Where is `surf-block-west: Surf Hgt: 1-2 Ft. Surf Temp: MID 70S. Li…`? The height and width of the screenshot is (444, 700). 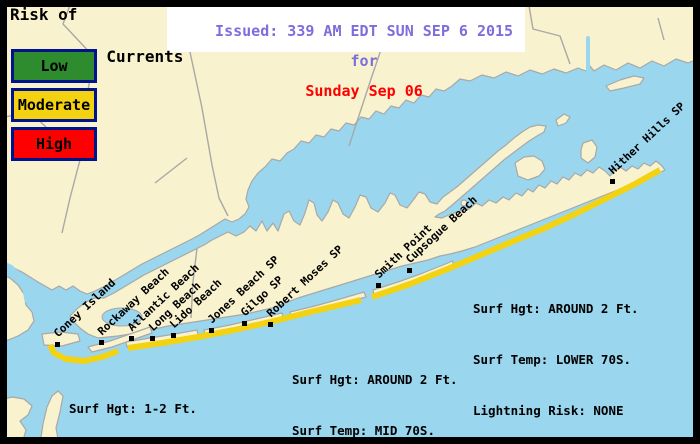
surf-block-west: Surf Hgt: 1-2 Ft. Surf Temp: MID 70S. Li… is located at coordinates (144, 405).